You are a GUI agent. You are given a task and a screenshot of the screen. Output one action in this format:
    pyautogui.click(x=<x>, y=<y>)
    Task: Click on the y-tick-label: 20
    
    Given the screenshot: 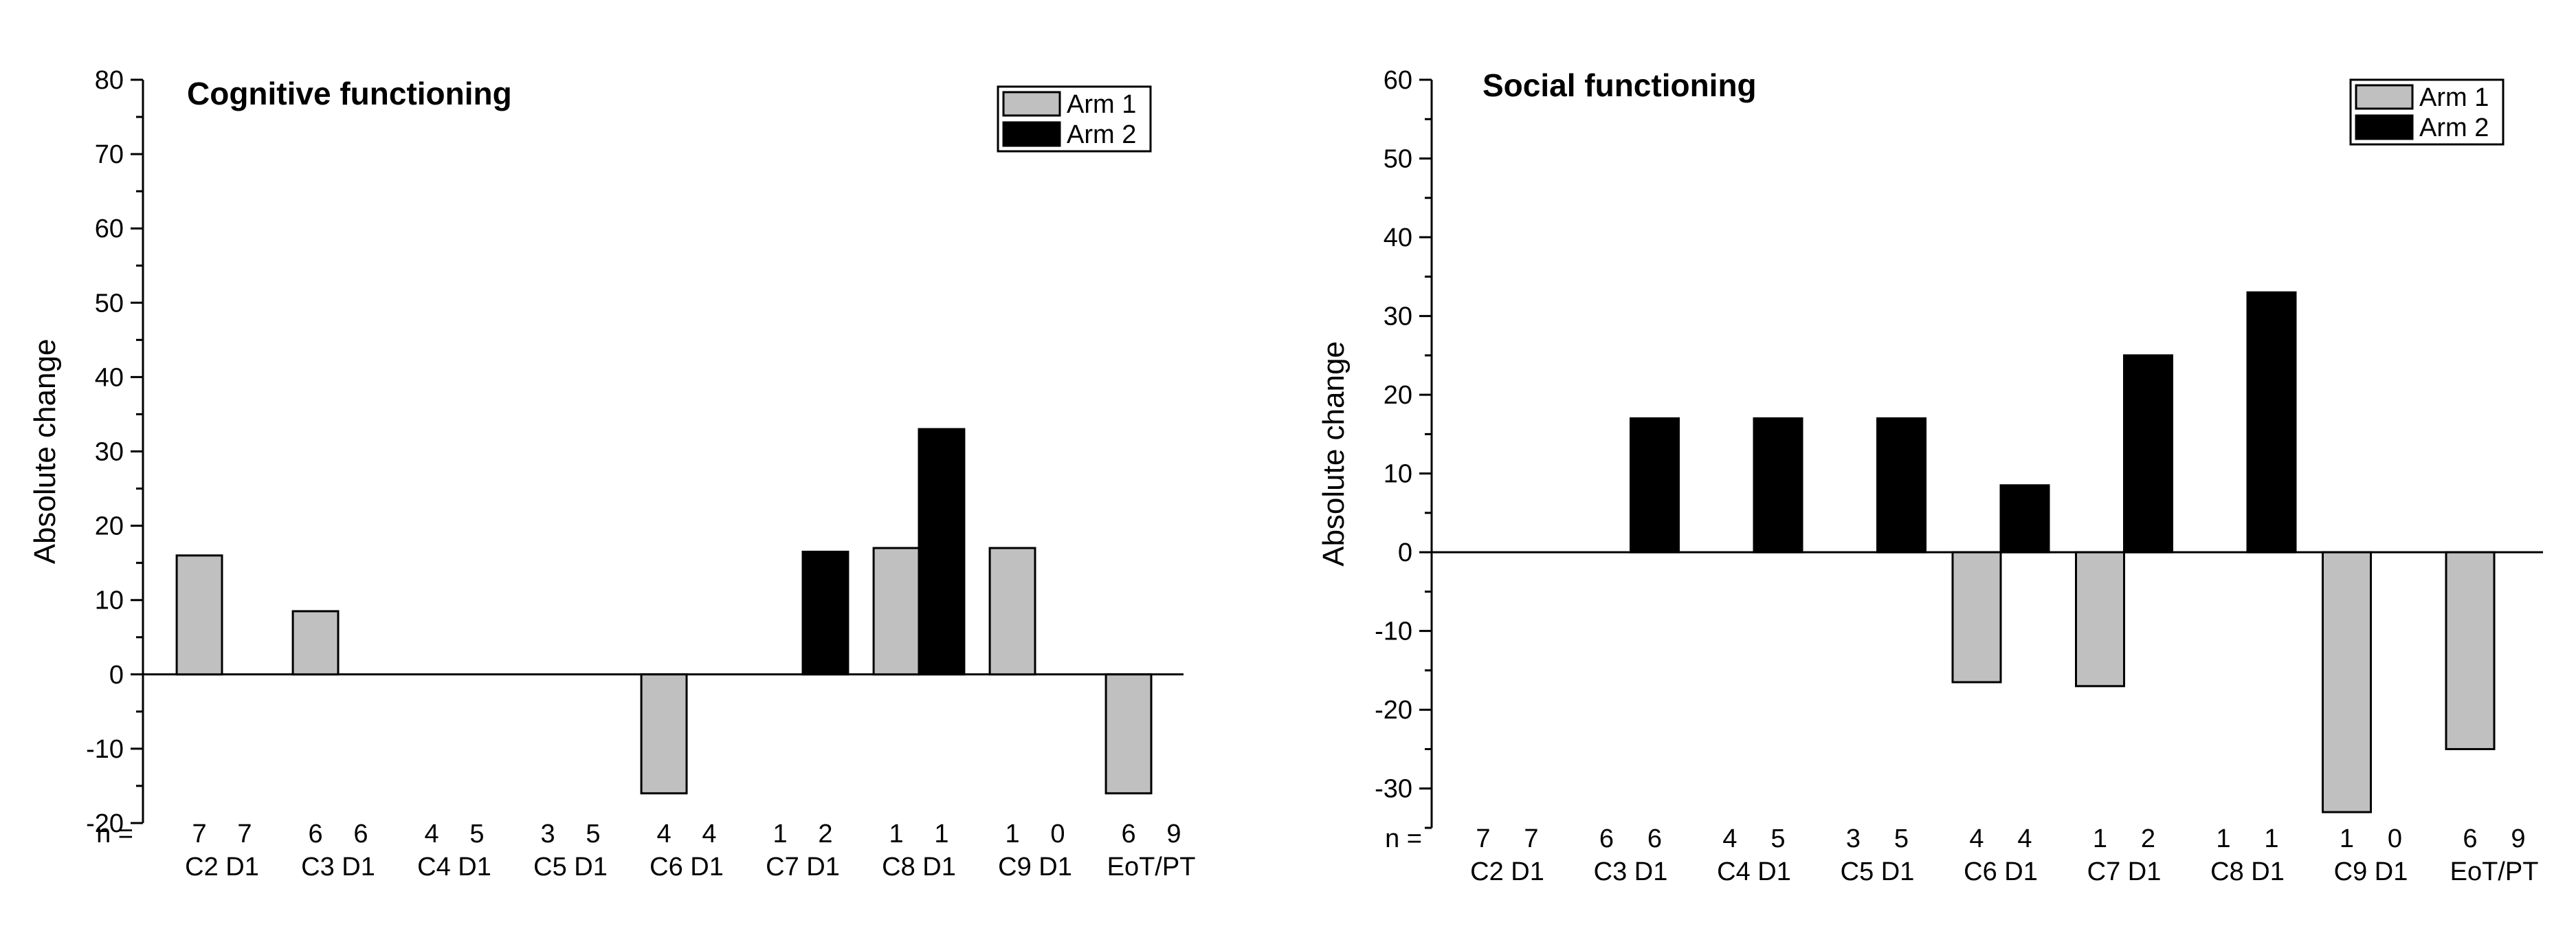 What is the action you would take?
    pyautogui.click(x=109, y=526)
    